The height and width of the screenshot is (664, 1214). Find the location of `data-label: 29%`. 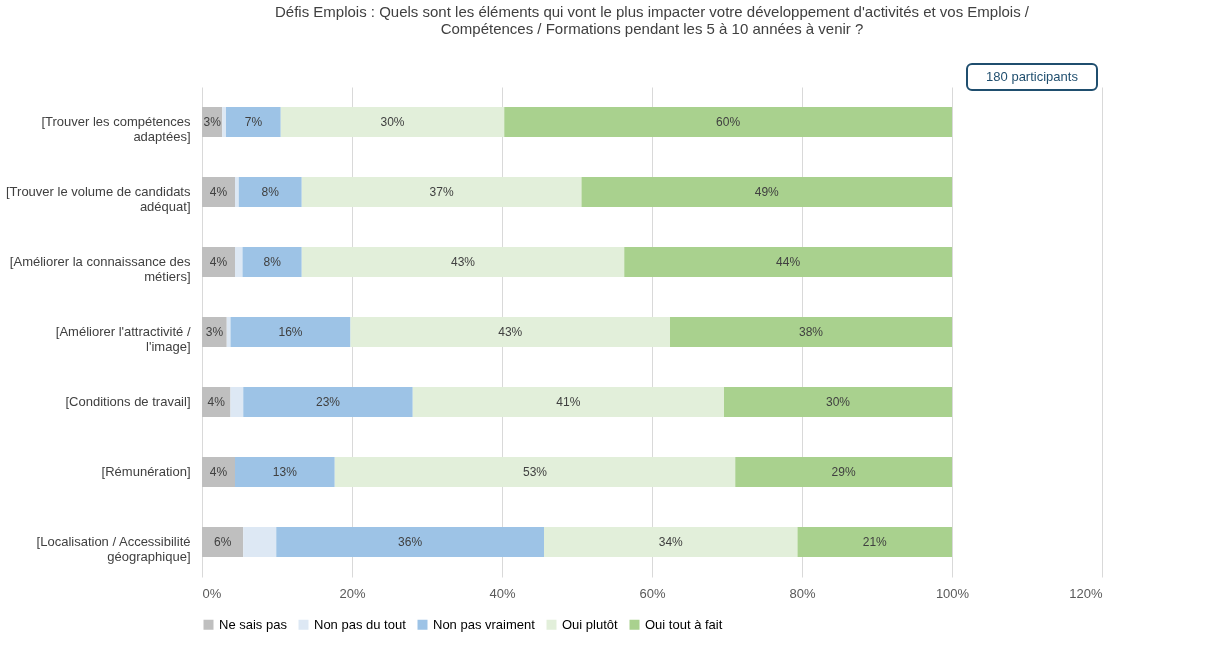

data-label: 29% is located at coordinates (843, 472).